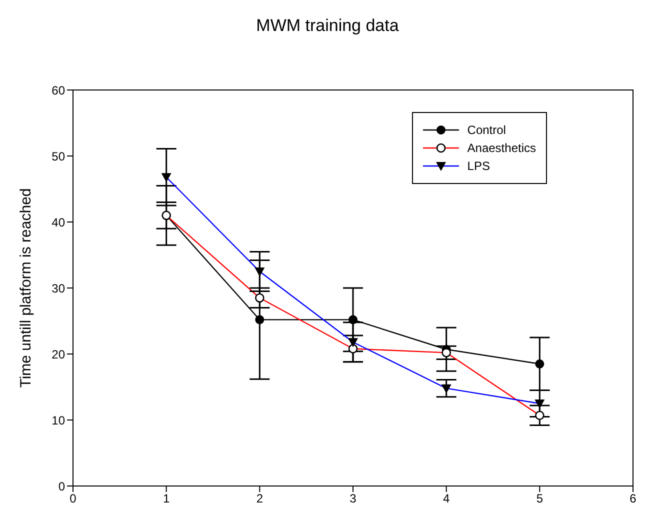 This screenshot has width=655, height=524. What do you see at coordinates (353, 499) in the screenshot?
I see `x-tick-label: 3` at bounding box center [353, 499].